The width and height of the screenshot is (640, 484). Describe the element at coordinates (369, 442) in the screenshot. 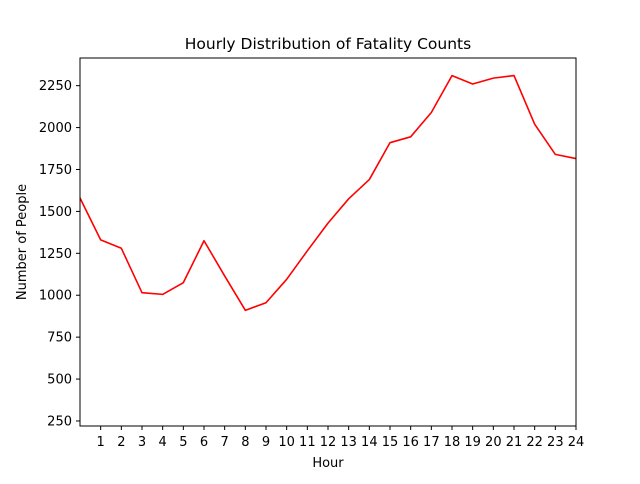

I see `x-tick-label: 14` at that location.